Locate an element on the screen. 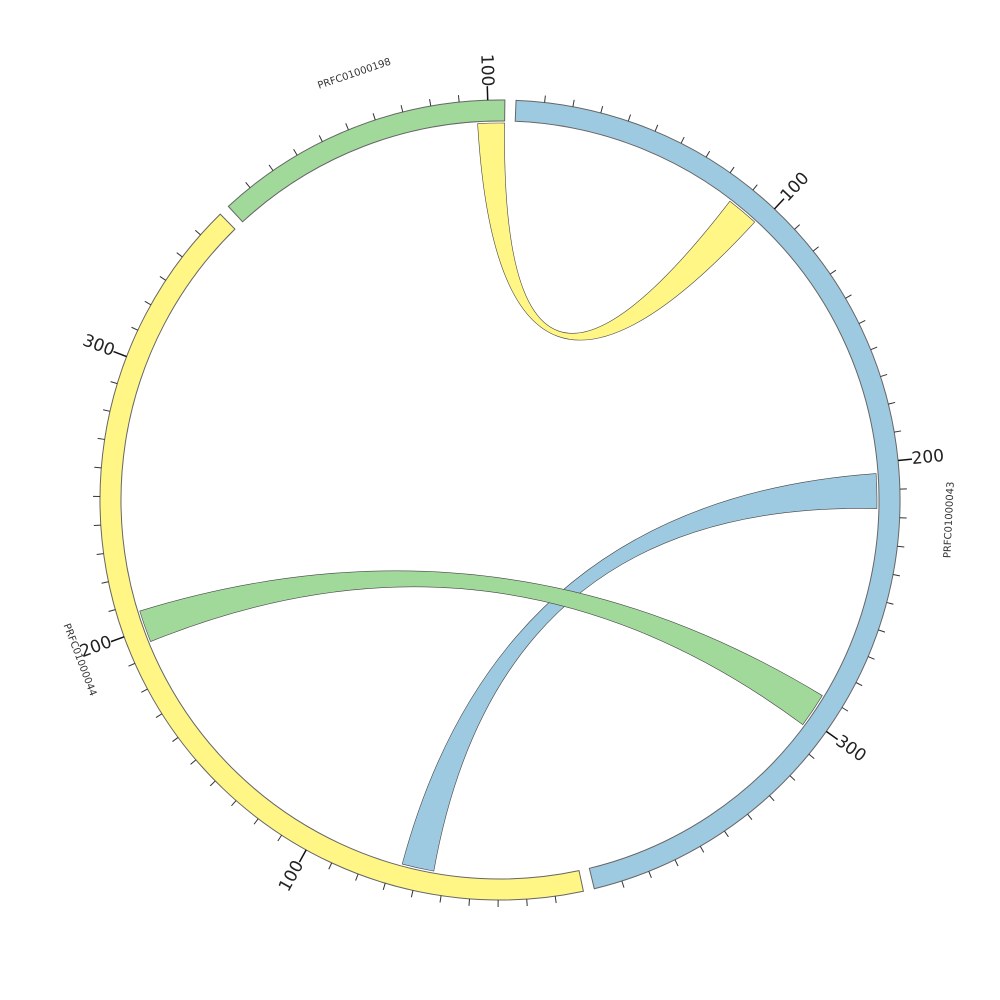 This screenshot has width=1000, height=1000. tick-label-PRFC01000044-300: 300 is located at coordinates (98, 346).